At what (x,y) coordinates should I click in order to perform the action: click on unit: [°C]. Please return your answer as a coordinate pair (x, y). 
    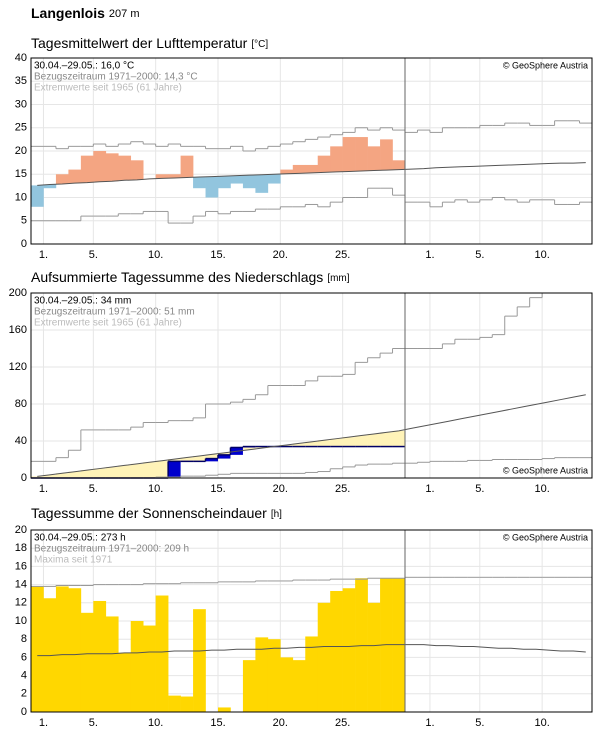
    Looking at the image, I should click on (259, 44).